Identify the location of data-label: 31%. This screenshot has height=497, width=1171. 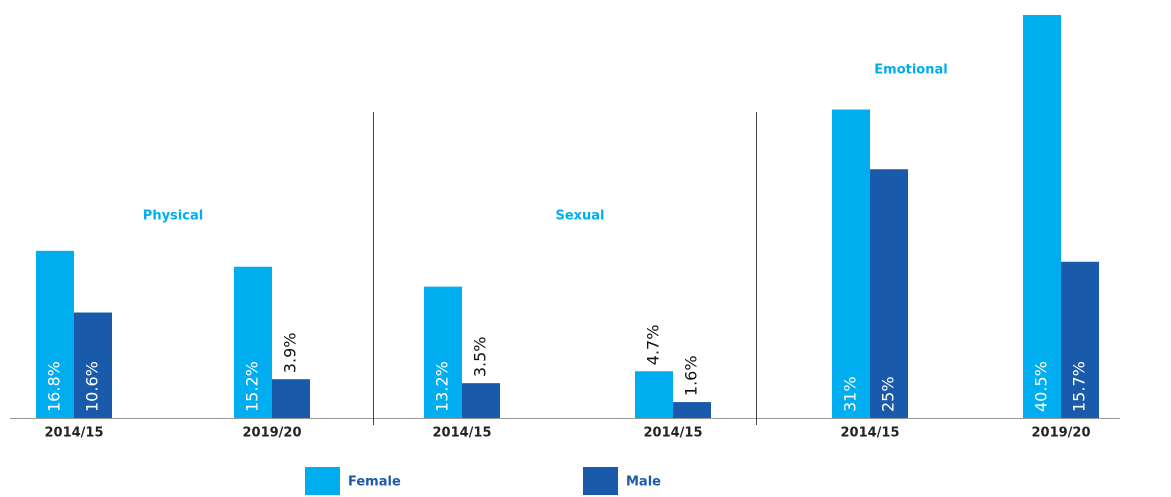
(850, 394).